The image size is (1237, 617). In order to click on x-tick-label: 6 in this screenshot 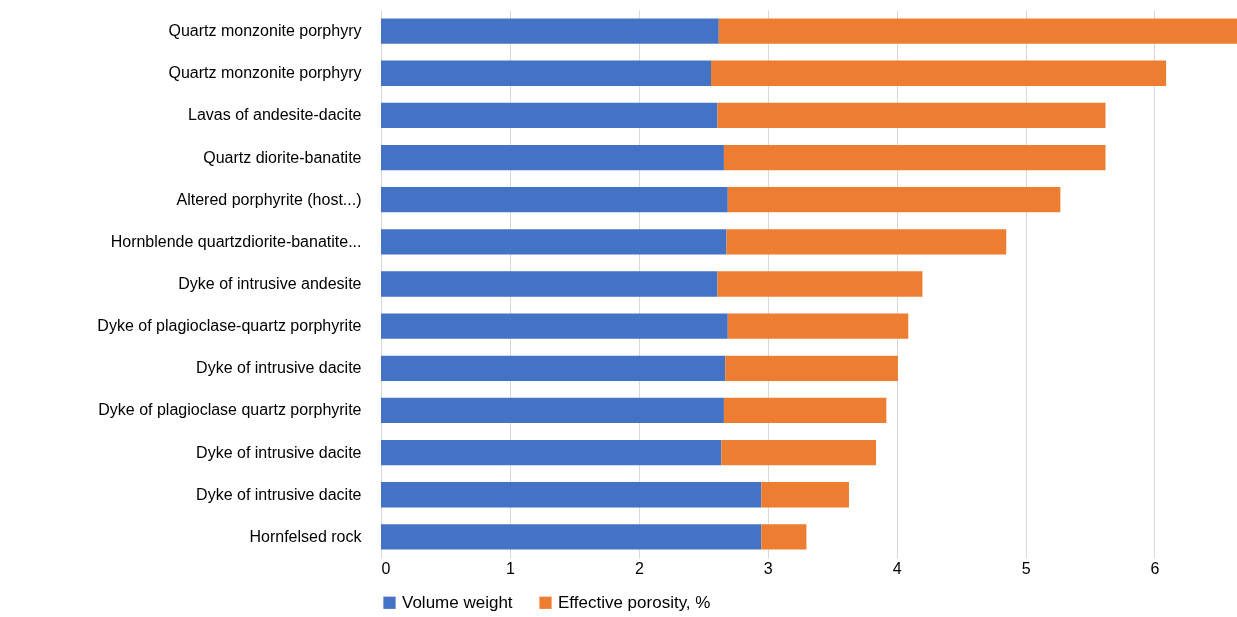, I will do `click(1155, 568)`.